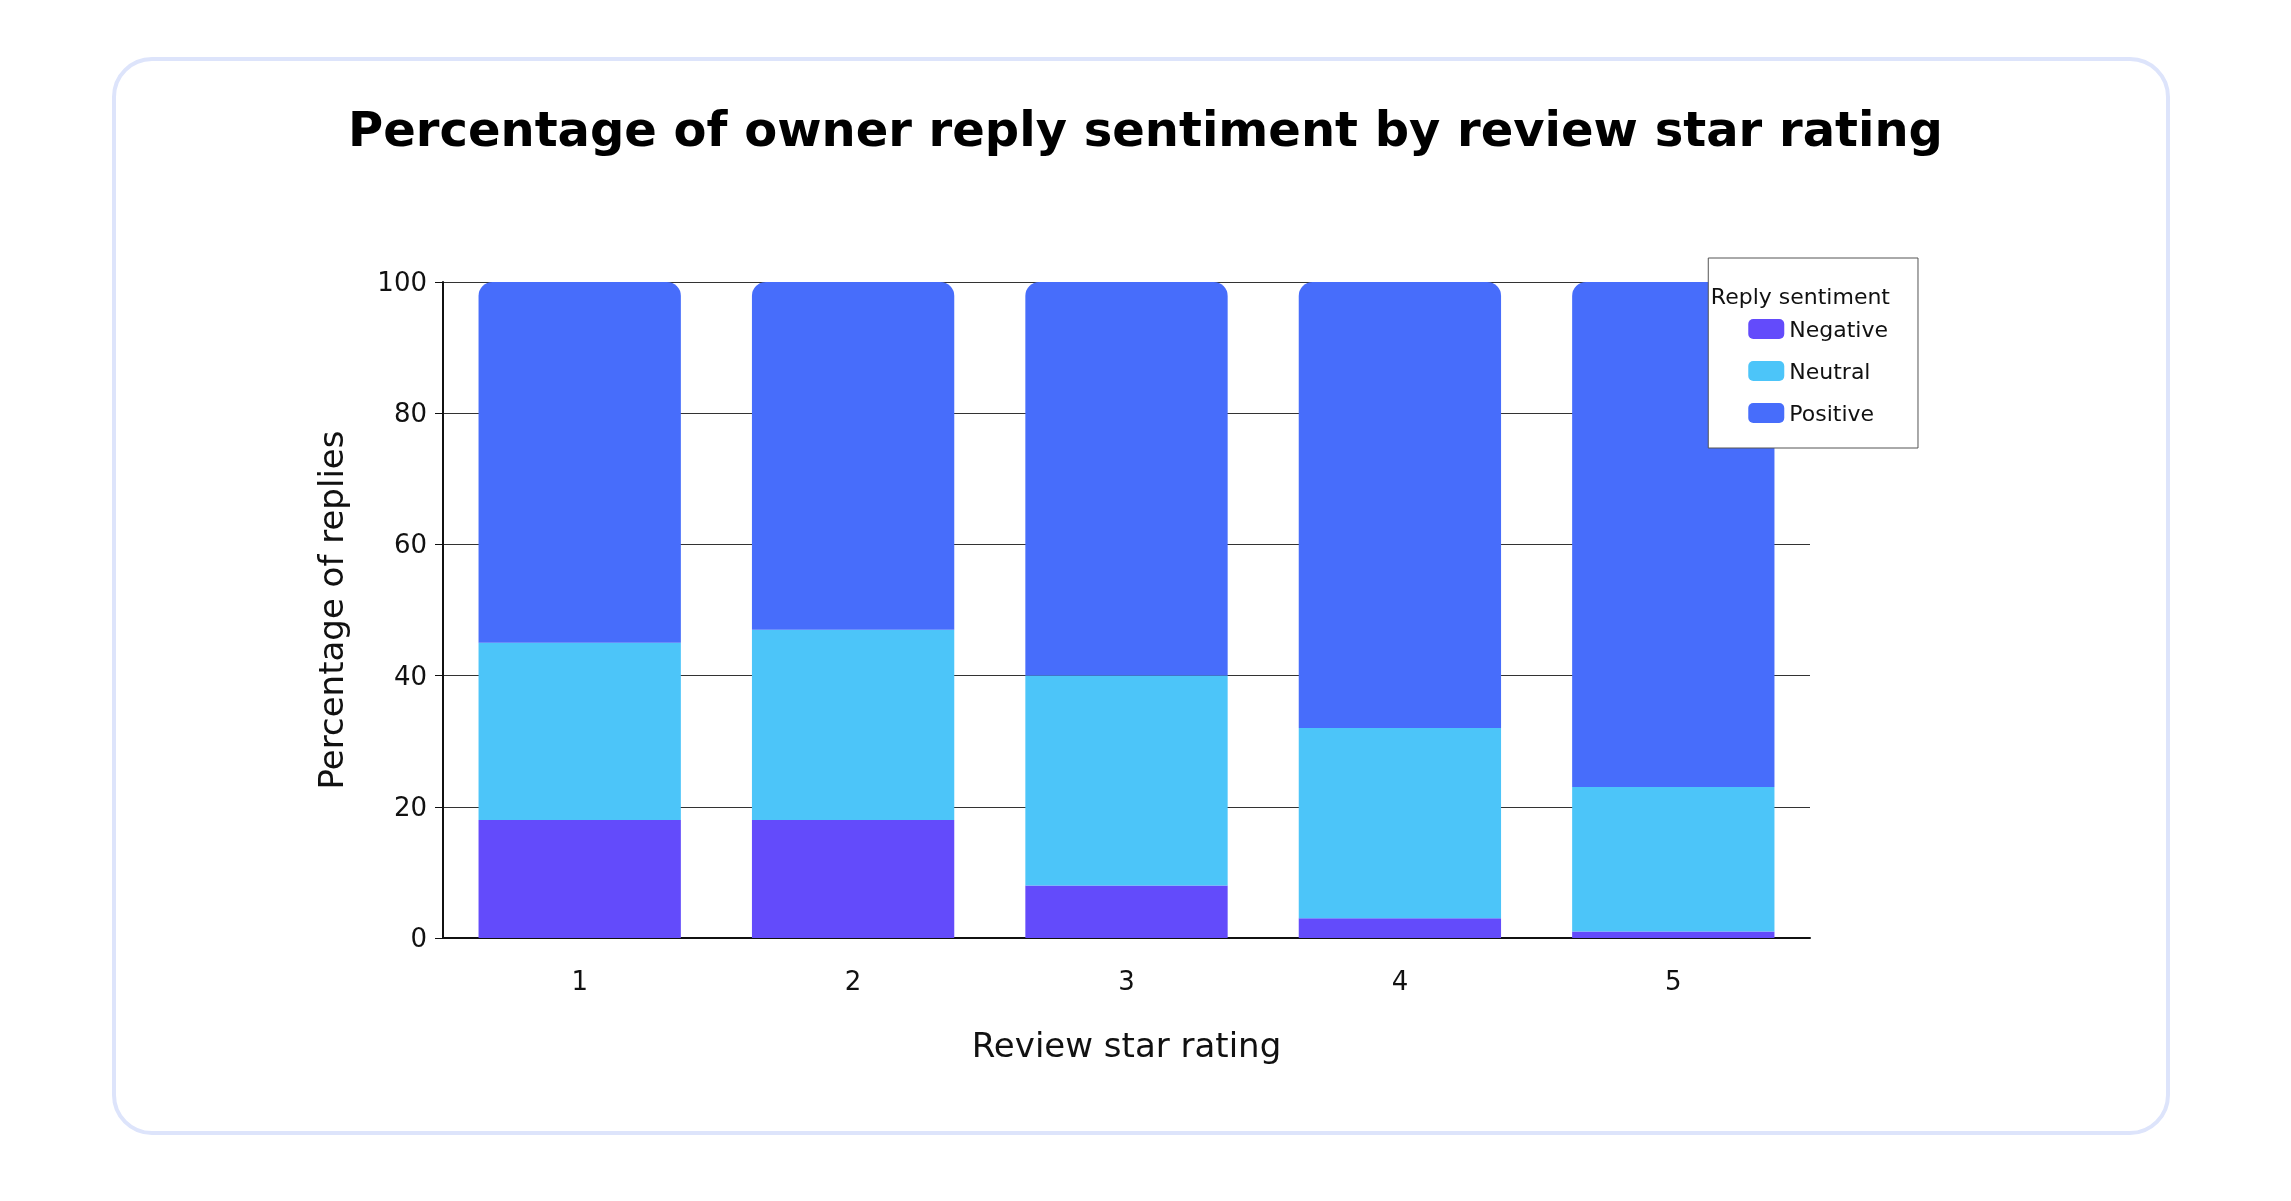 The width and height of the screenshot is (2291, 1201). Describe the element at coordinates (402, 282) in the screenshot. I see `y-tick-label: 100` at that location.